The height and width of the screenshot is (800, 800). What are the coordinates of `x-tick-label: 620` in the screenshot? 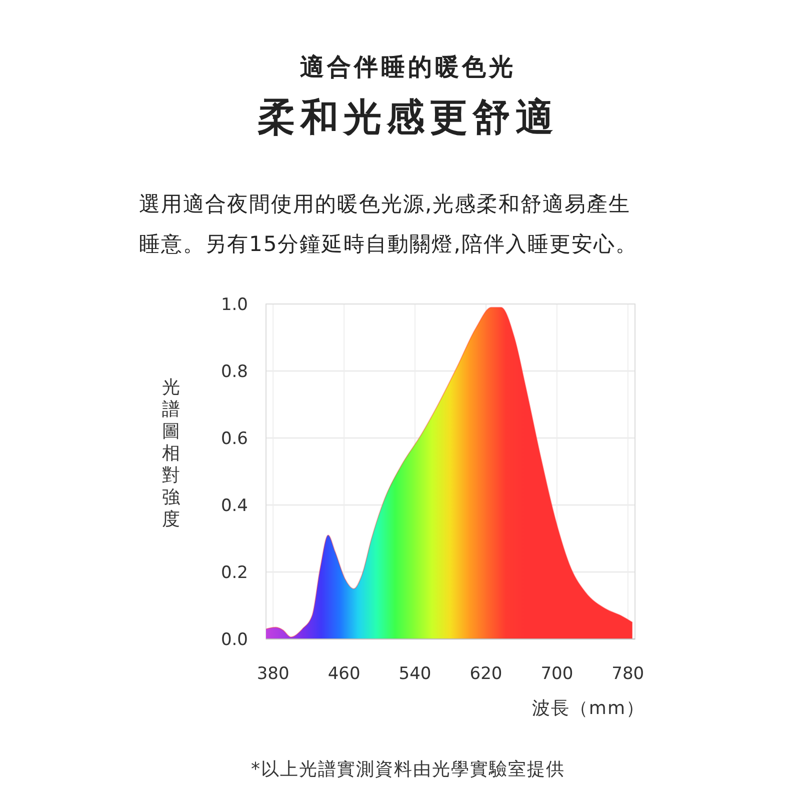 It's located at (486, 674).